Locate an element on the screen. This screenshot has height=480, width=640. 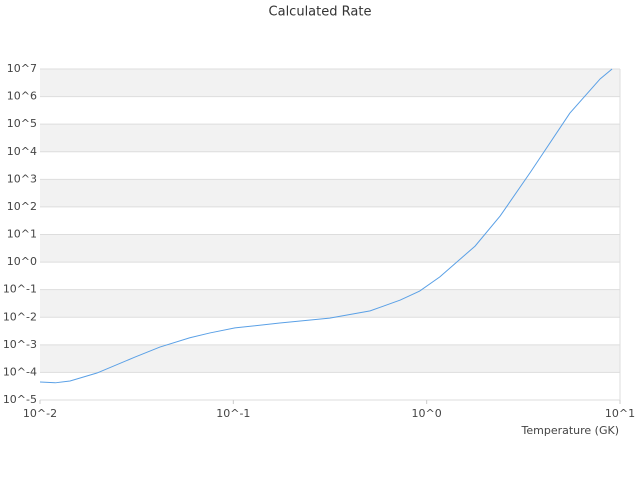
x-tick-label: 10^-2 is located at coordinates (40, 413).